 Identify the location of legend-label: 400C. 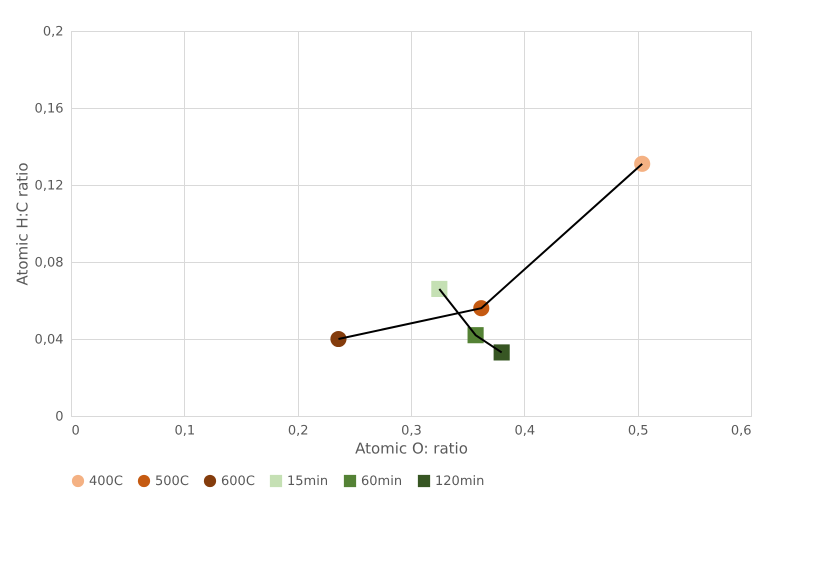
(106, 481).